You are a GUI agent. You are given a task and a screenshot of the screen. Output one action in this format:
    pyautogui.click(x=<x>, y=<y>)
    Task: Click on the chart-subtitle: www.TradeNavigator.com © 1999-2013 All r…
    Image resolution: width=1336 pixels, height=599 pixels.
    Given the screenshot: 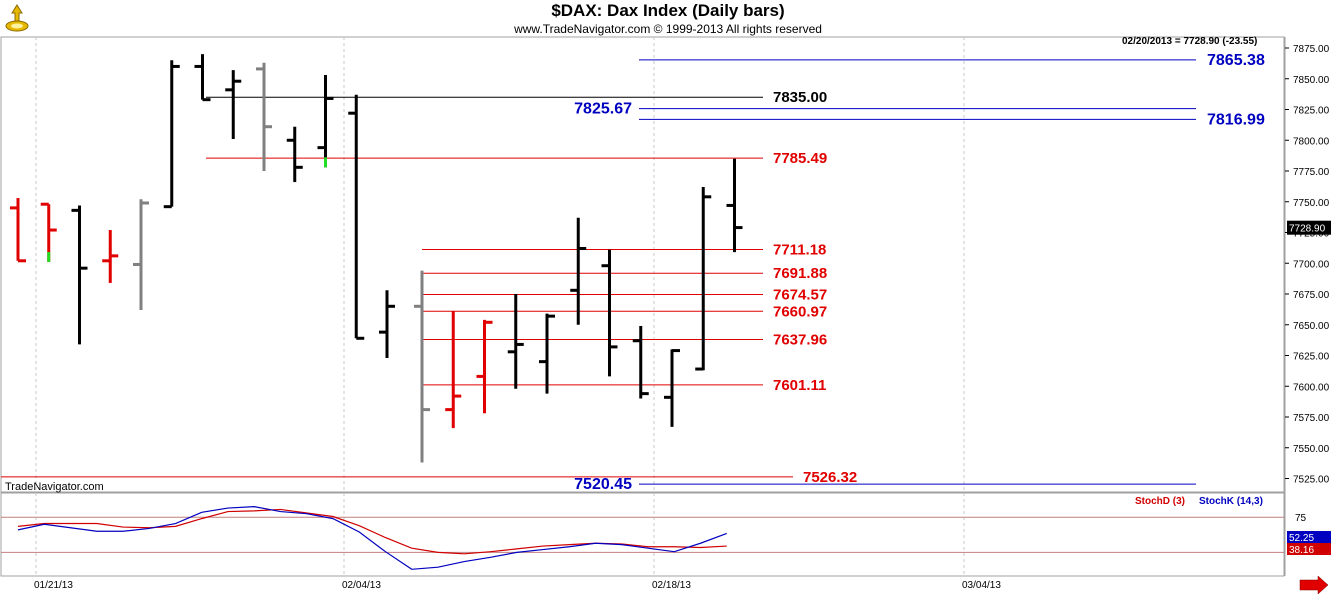 What is the action you would take?
    pyautogui.click(x=668, y=29)
    